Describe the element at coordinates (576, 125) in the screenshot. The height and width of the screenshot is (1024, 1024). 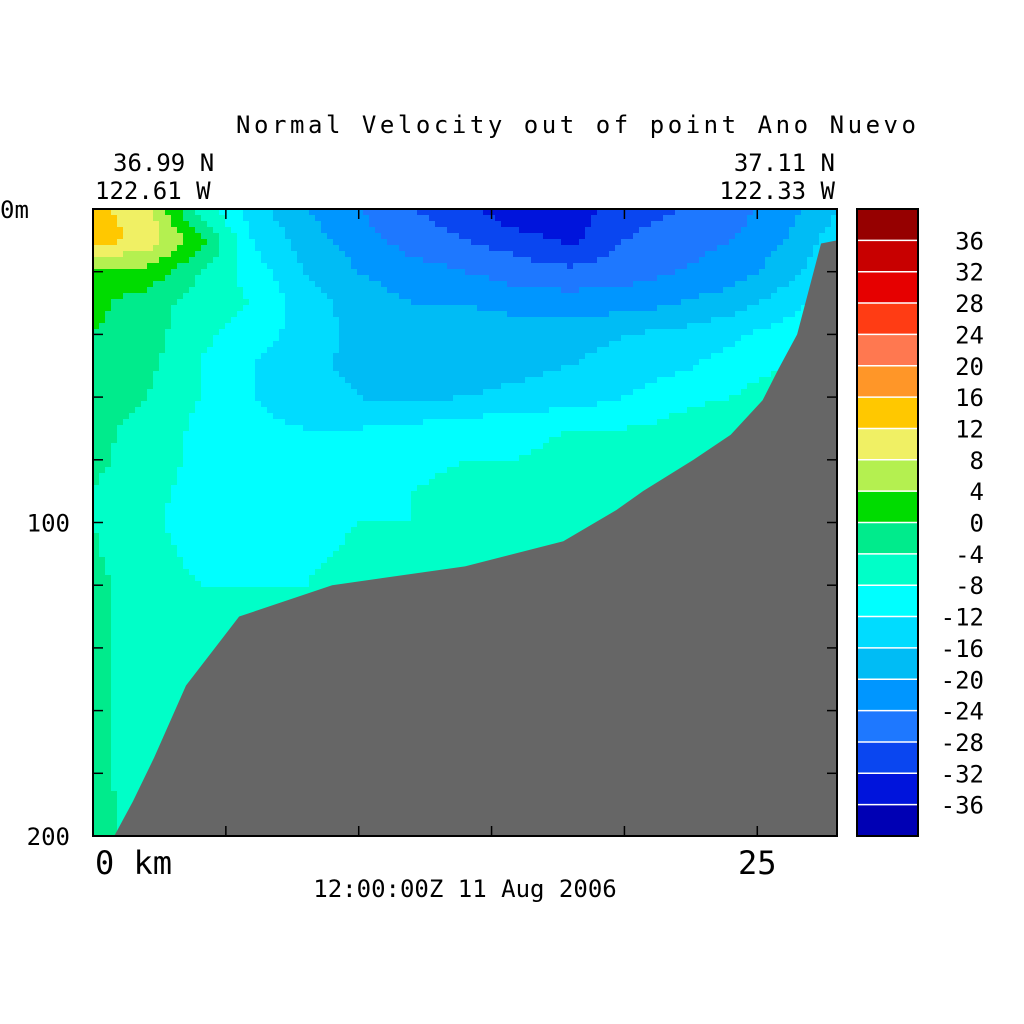
I see `chart-title: Normal Velocity out of point Ano Nuevo` at that location.